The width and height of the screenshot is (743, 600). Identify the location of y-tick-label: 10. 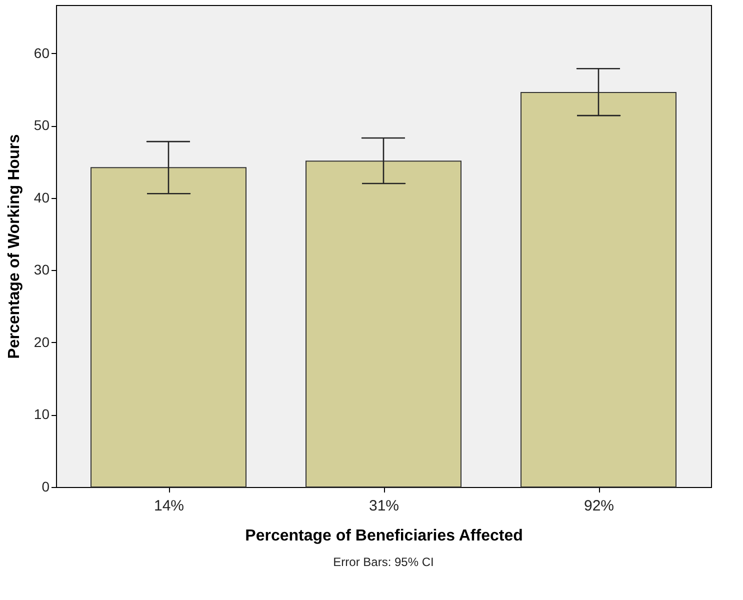
(42, 414).